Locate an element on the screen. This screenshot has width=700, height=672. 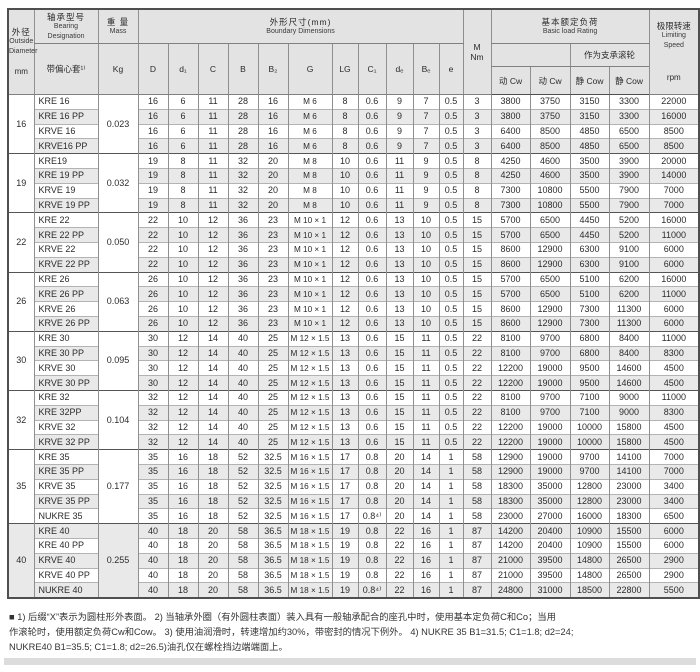
cell-rpm: 3400 is located at coordinates (674, 486).